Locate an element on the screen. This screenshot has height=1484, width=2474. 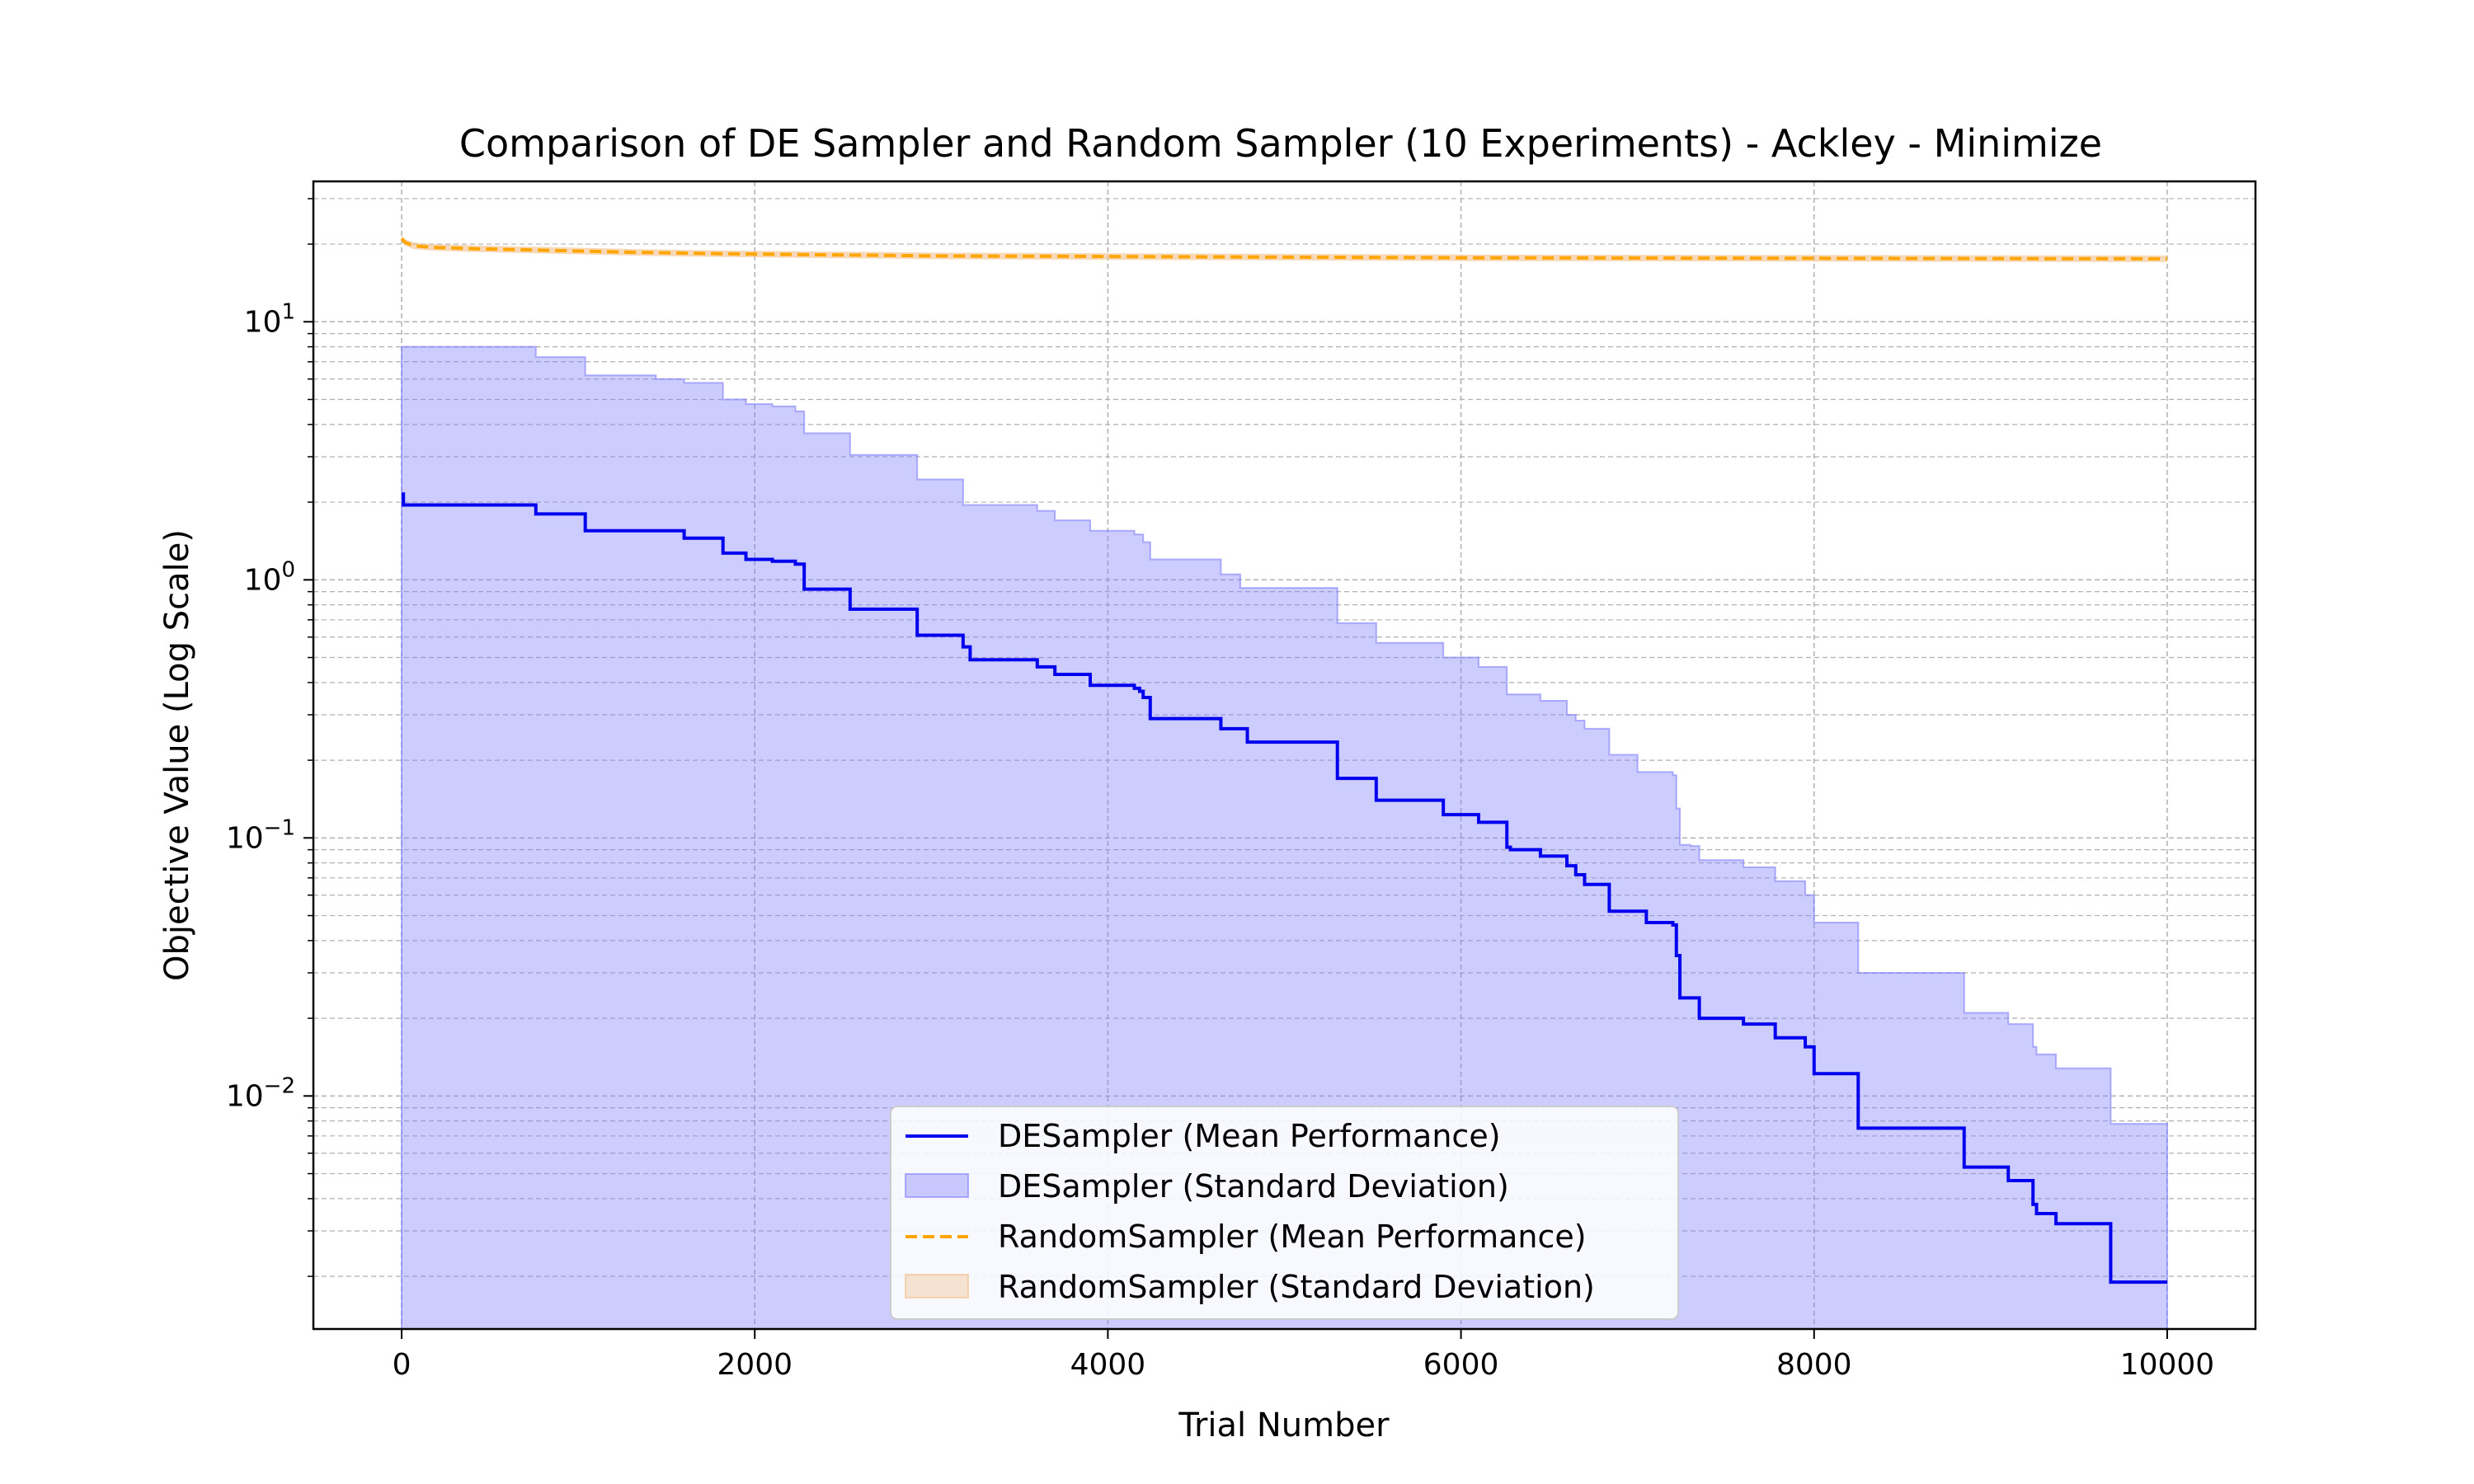
y-axis-ticks: 10¹ 10⁰ 10⁻¹ 10⁻² is located at coordinates (269, 737).